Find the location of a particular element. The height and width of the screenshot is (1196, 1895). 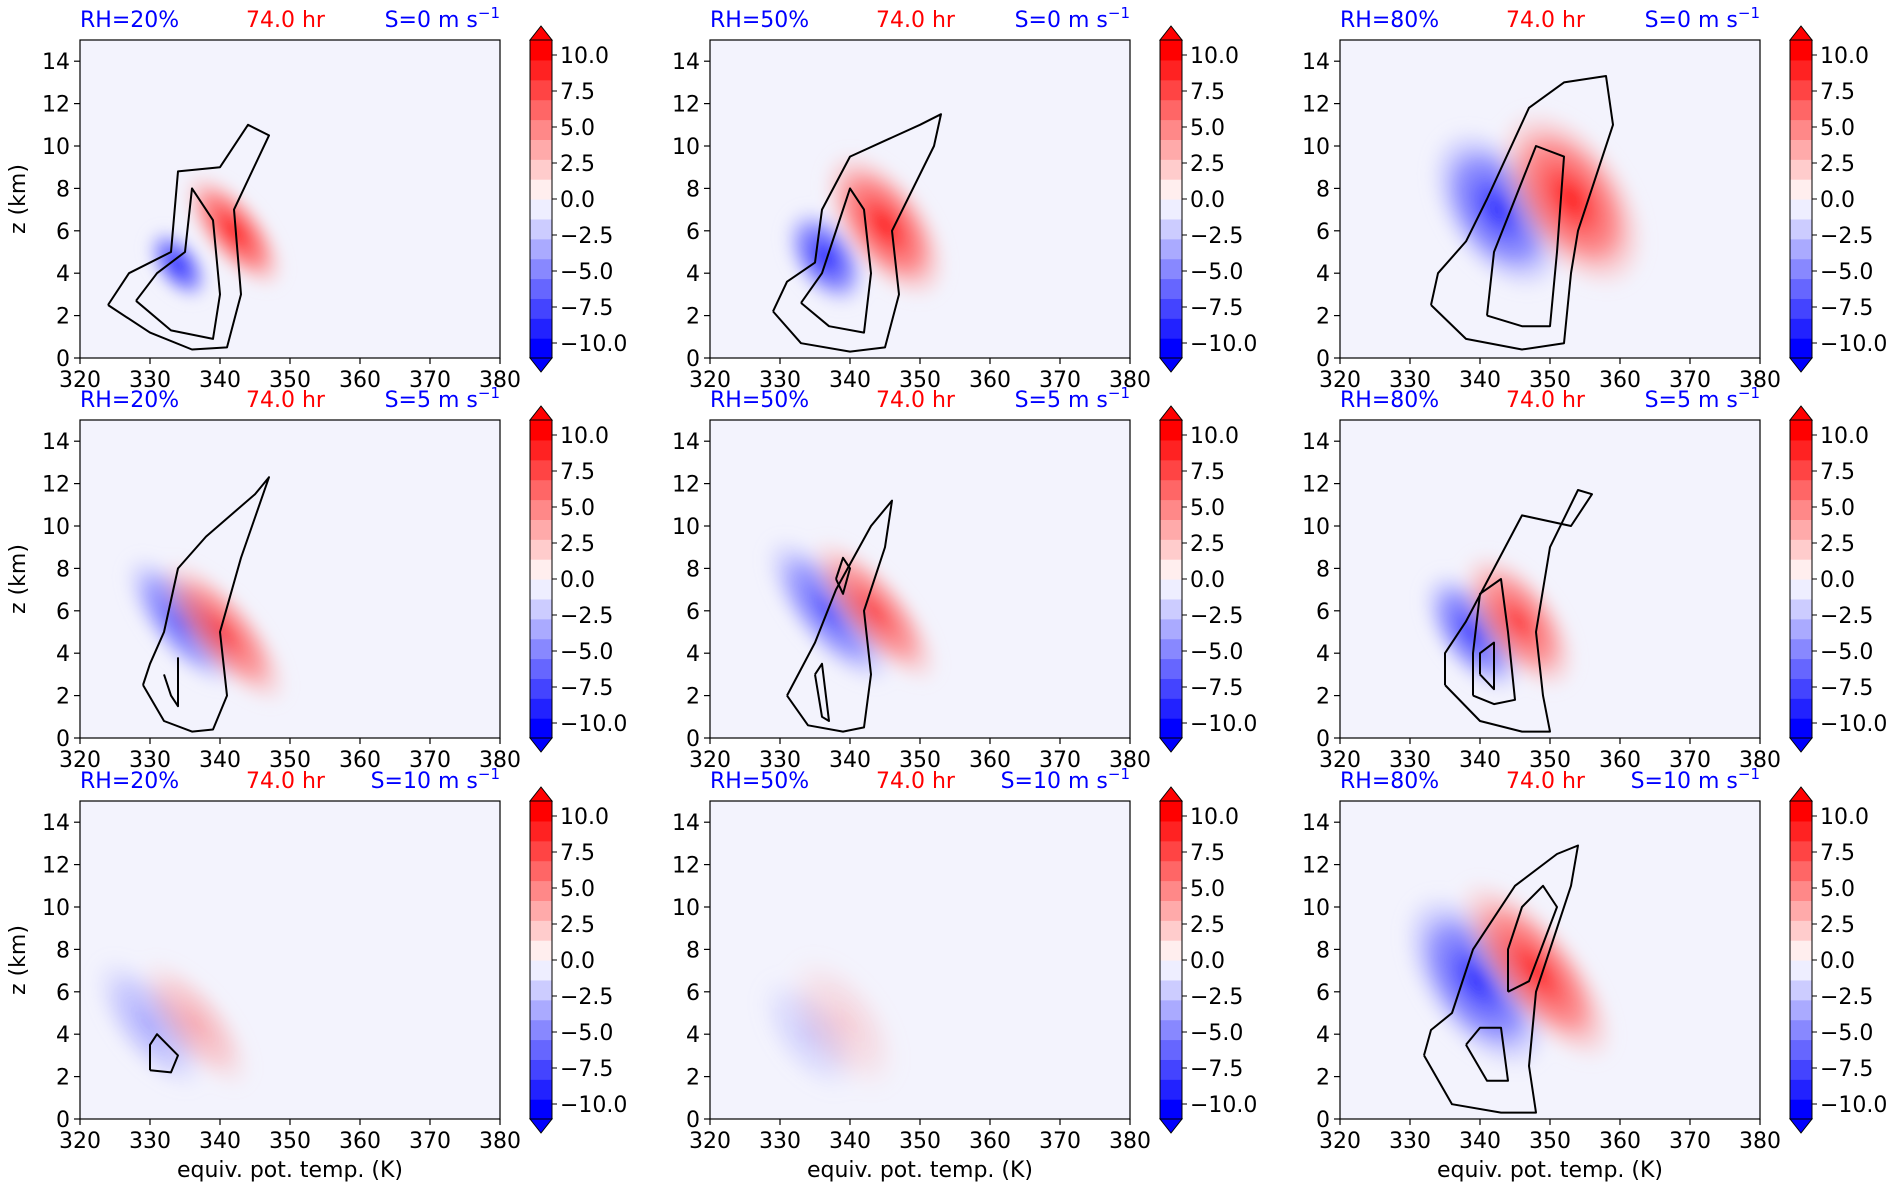

y-axis-label: z (km) is located at coordinates (18, 199).